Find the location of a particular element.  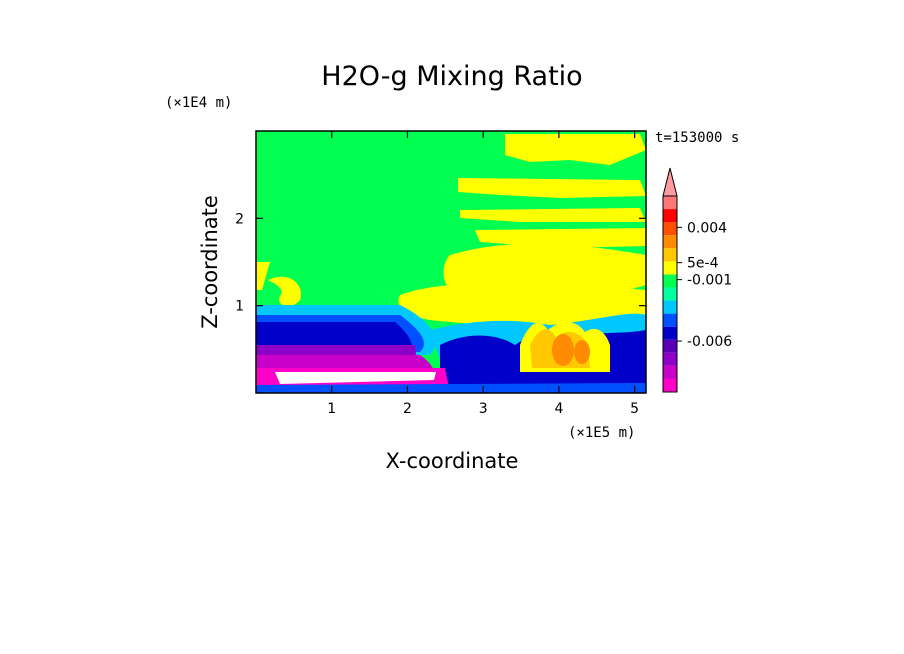

colorbar-extend-arrow is located at coordinates (670, 182).